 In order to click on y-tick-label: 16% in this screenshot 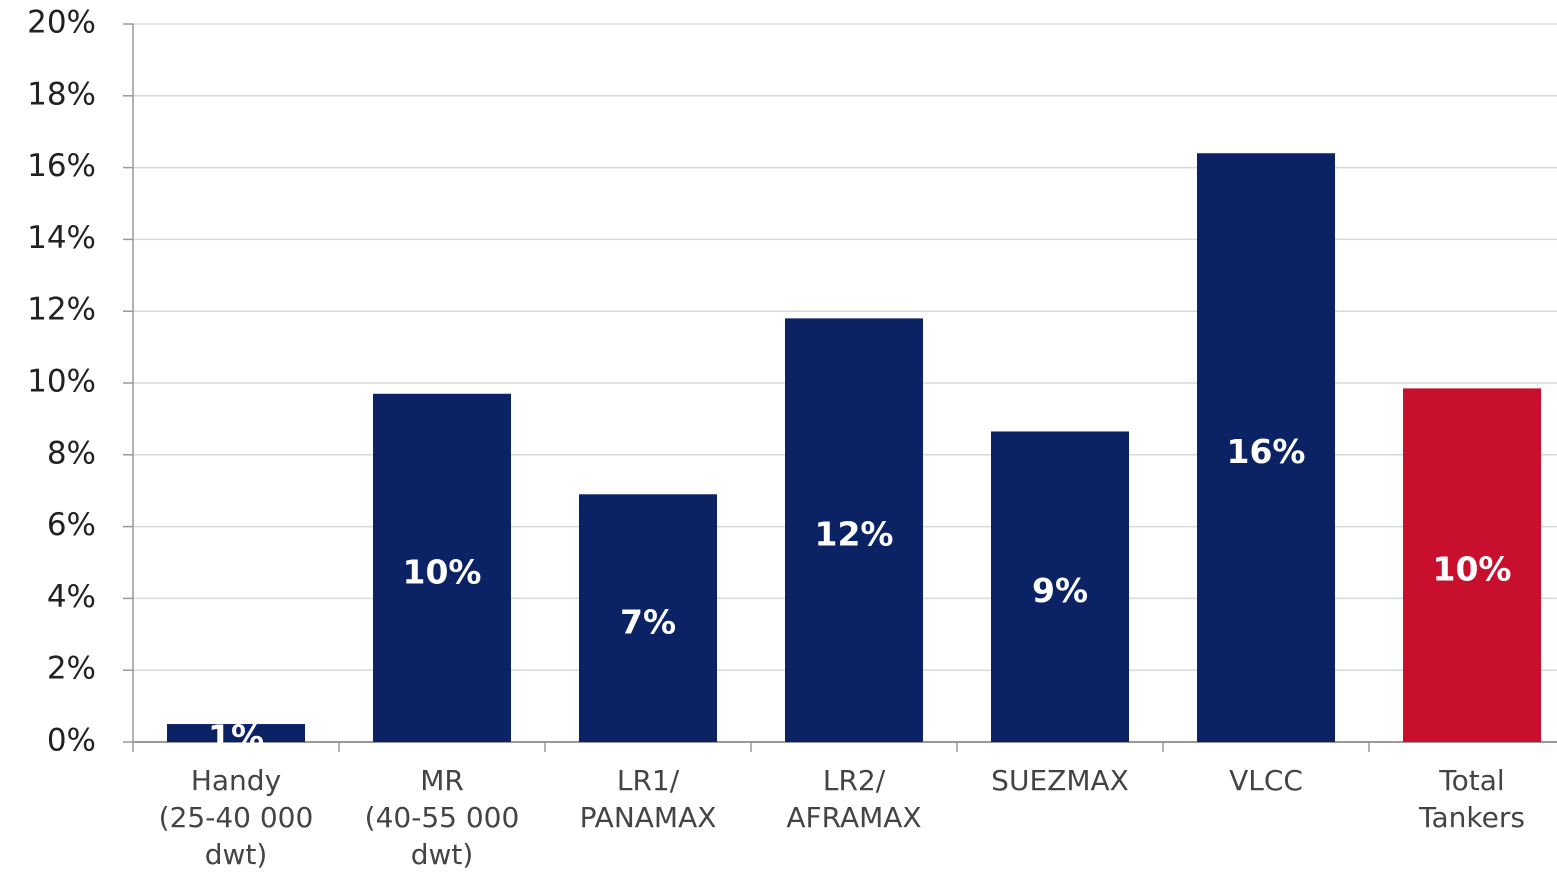, I will do `click(61, 166)`.